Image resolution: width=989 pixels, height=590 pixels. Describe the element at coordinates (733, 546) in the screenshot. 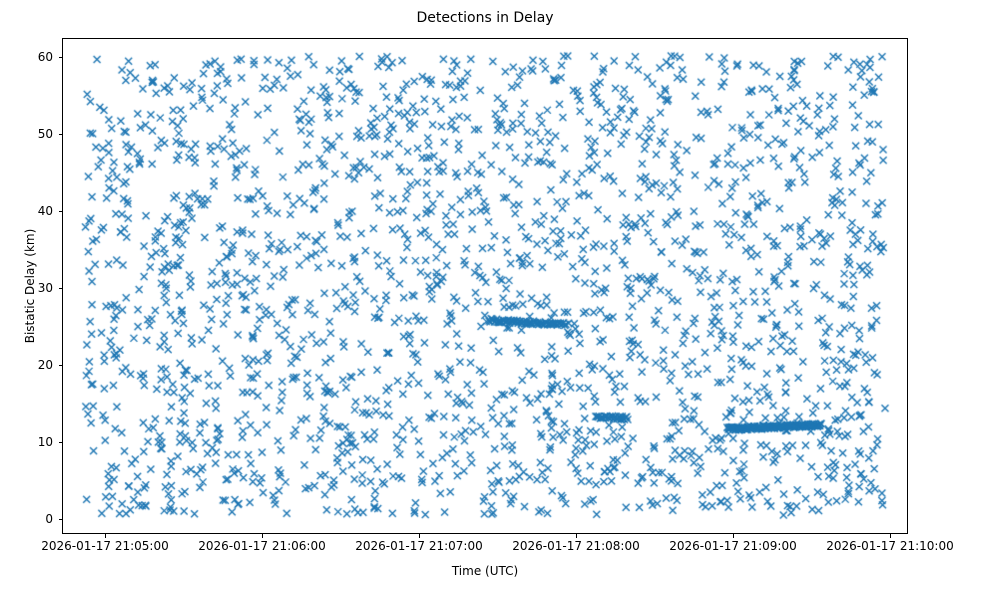

I see `x-tick-label: 2026-01-17 21:09:00` at that location.